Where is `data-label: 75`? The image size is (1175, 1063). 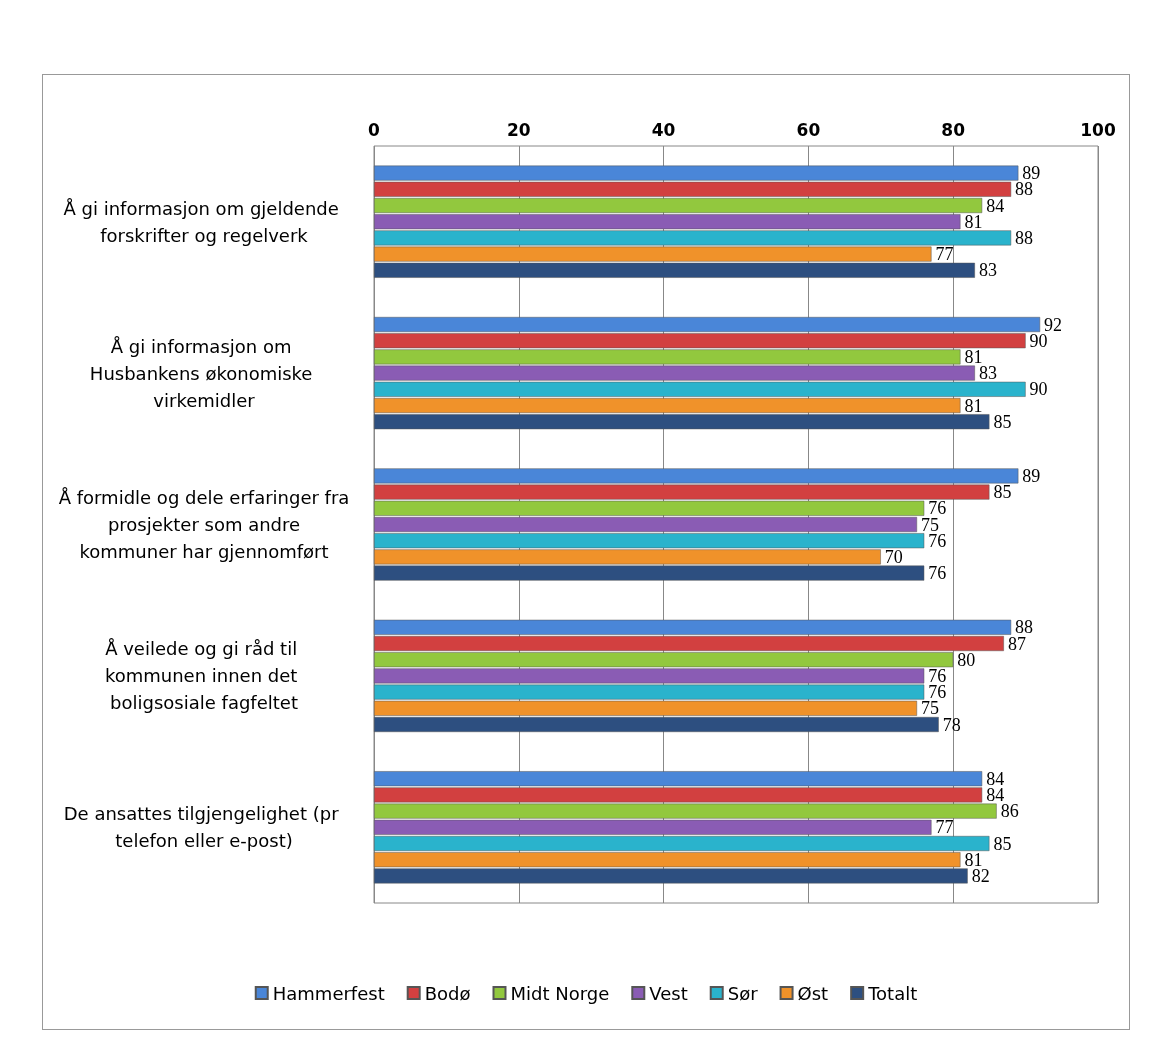 data-label: 75 is located at coordinates (930, 708).